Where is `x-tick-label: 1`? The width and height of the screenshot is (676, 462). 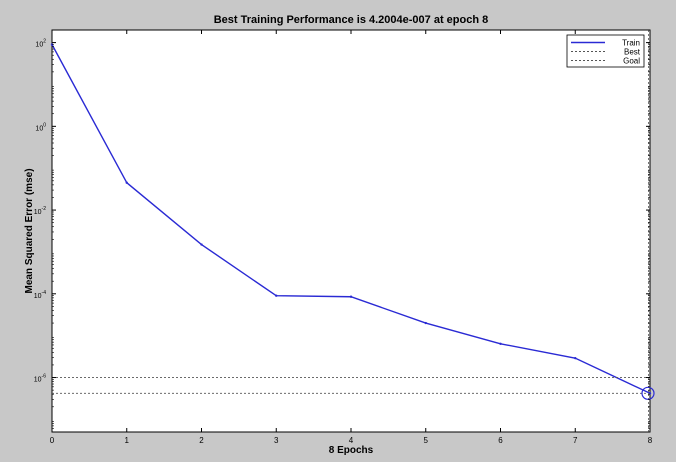 x-tick-label: 1 is located at coordinates (127, 440).